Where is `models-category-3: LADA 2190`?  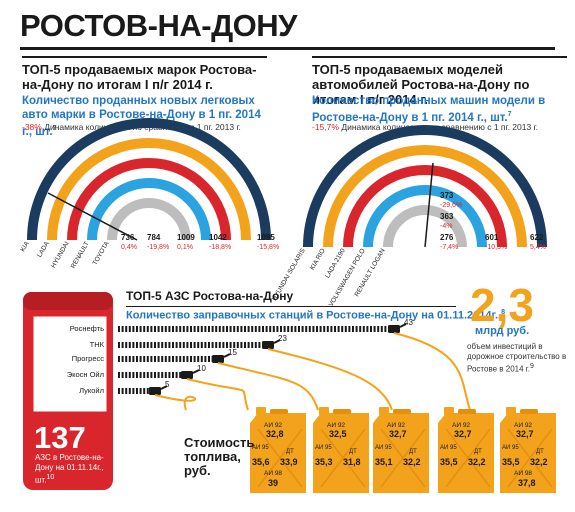
models-category-3: LADA 2190 is located at coordinates (335, 263).